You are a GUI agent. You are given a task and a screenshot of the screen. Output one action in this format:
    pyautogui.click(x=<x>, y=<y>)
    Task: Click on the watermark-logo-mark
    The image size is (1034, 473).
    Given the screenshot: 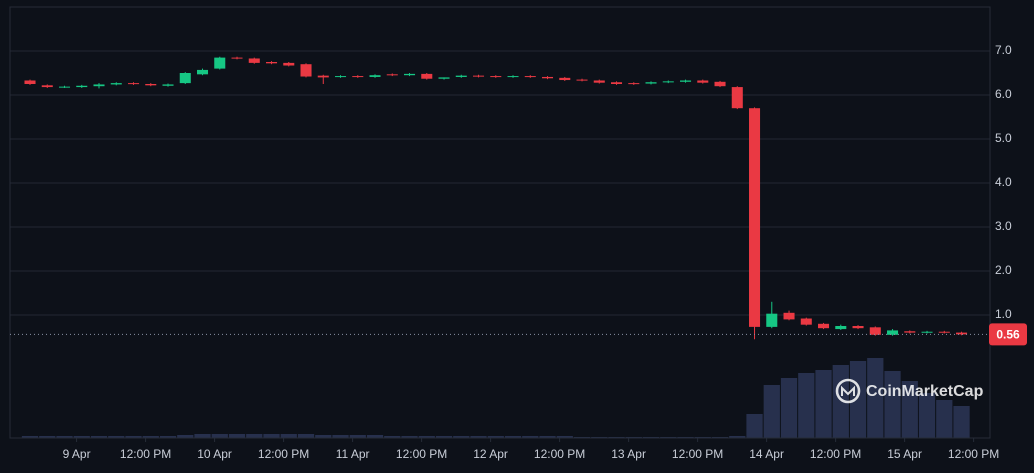 What is the action you would take?
    pyautogui.click(x=848, y=390)
    